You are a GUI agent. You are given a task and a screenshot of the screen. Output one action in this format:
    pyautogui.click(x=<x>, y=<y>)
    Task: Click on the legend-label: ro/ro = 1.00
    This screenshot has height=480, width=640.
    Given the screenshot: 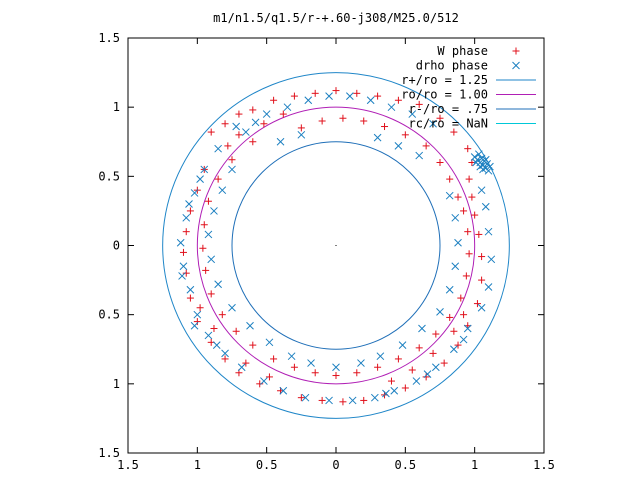 What is the action you would take?
    pyautogui.click(x=444, y=95)
    